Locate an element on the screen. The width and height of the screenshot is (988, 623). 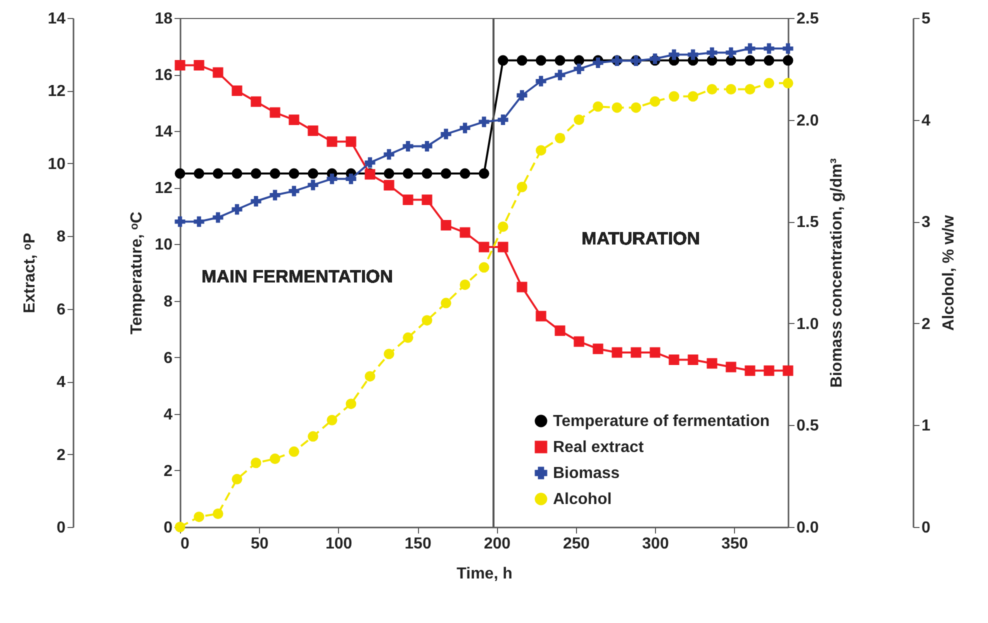
x-tick-label: 50 is located at coordinates (259, 544).